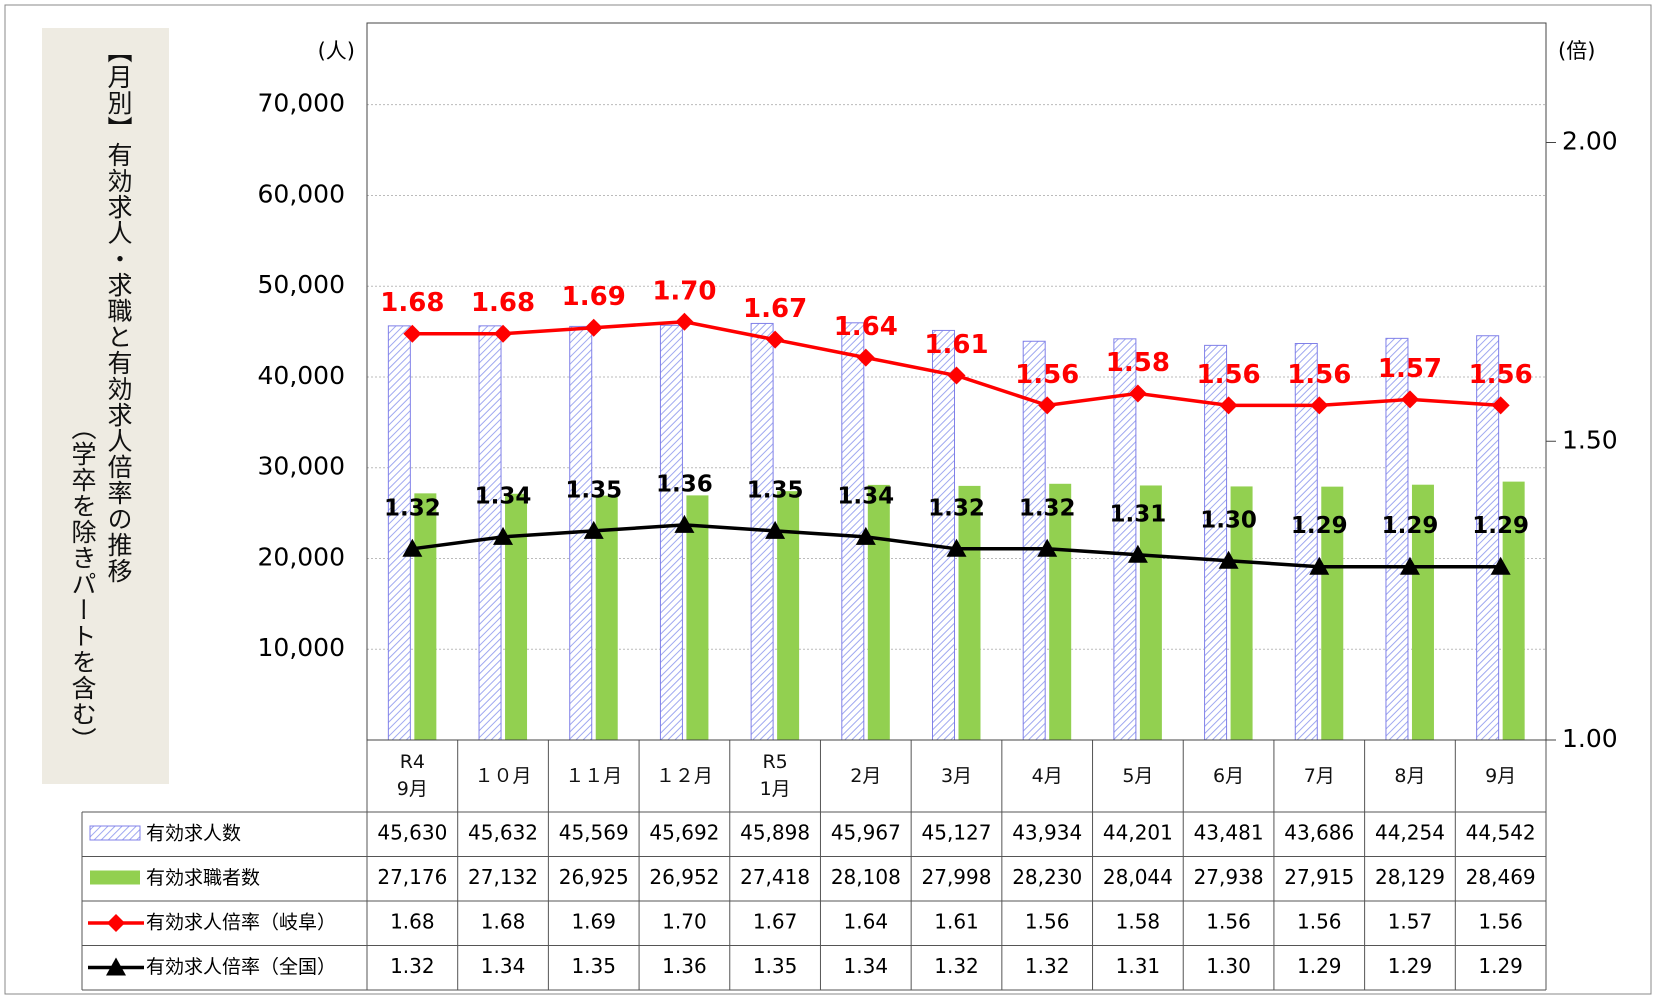 The height and width of the screenshot is (999, 1658). Describe the element at coordinates (301, 284) in the screenshot. I see `y-tick-label: 50,000` at that location.